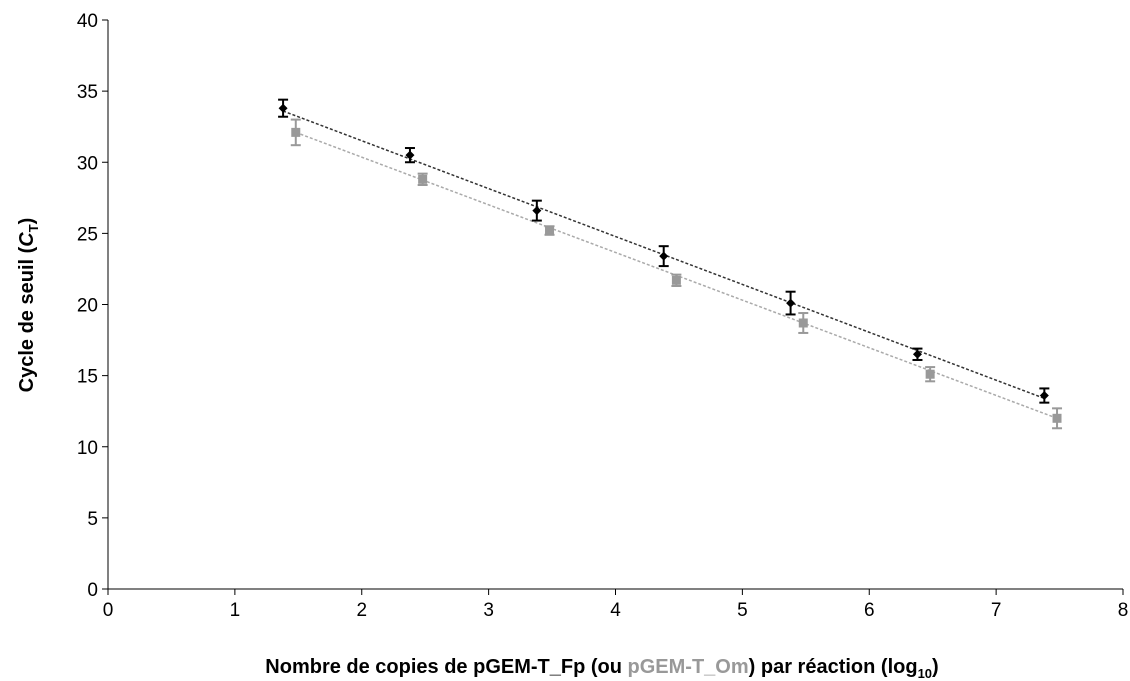  What do you see at coordinates (615, 610) in the screenshot?
I see `x-tick-label: 4` at bounding box center [615, 610].